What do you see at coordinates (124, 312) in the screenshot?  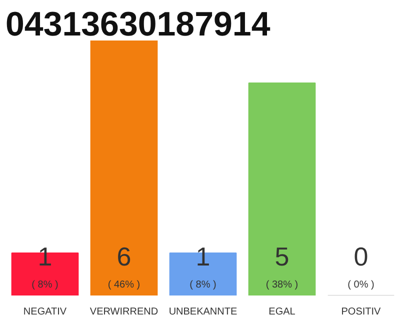 I see `x-tick-label: VERWIRREND` at bounding box center [124, 312].